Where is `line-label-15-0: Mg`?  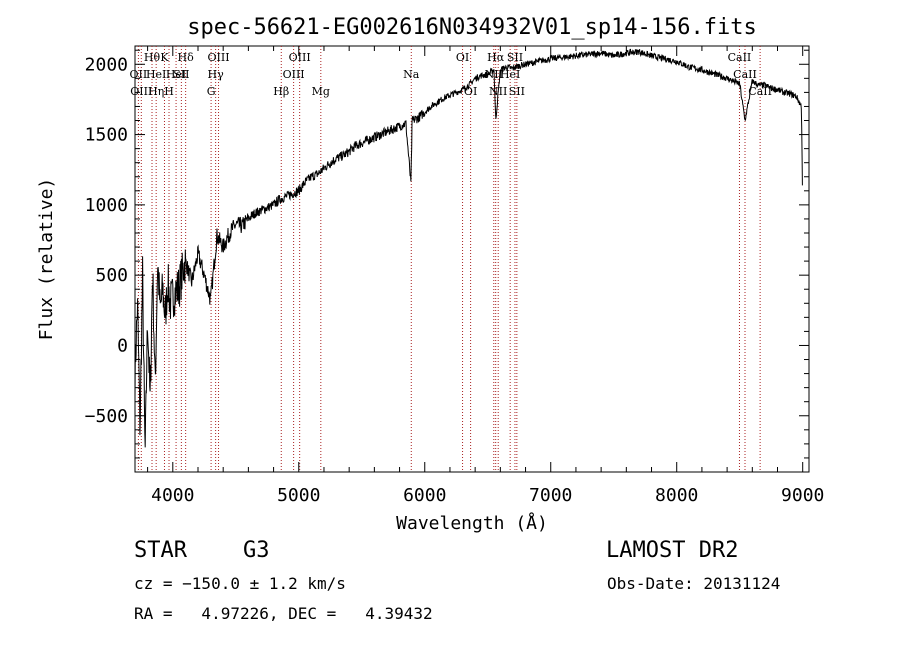 line-label-15-0: Mg is located at coordinates (321, 91).